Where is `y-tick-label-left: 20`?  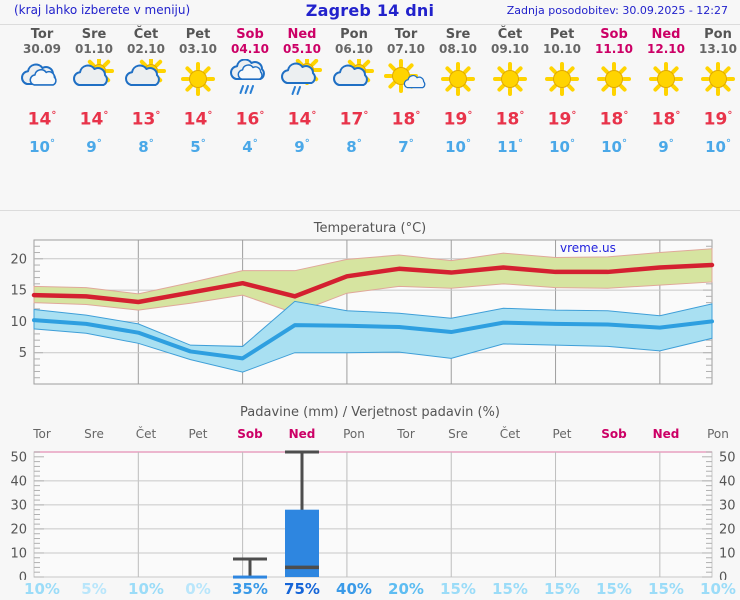 y-tick-label-left: 20 is located at coordinates (18, 529).